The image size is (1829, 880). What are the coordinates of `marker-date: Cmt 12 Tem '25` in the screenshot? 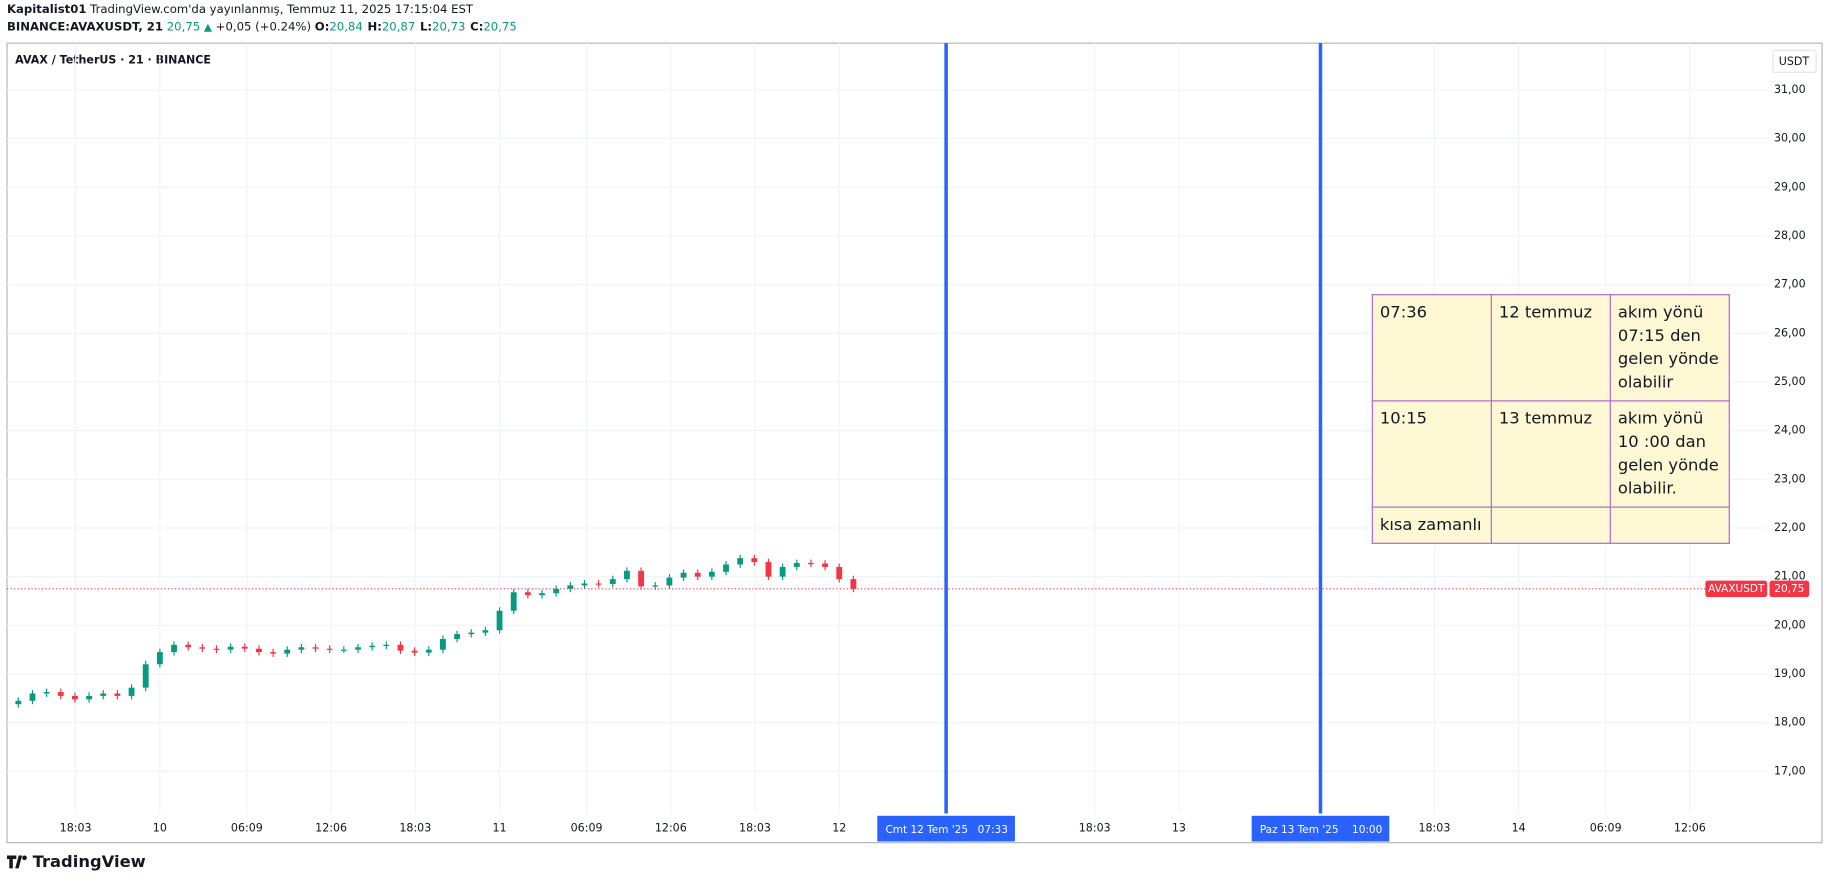 It's located at (926, 830).